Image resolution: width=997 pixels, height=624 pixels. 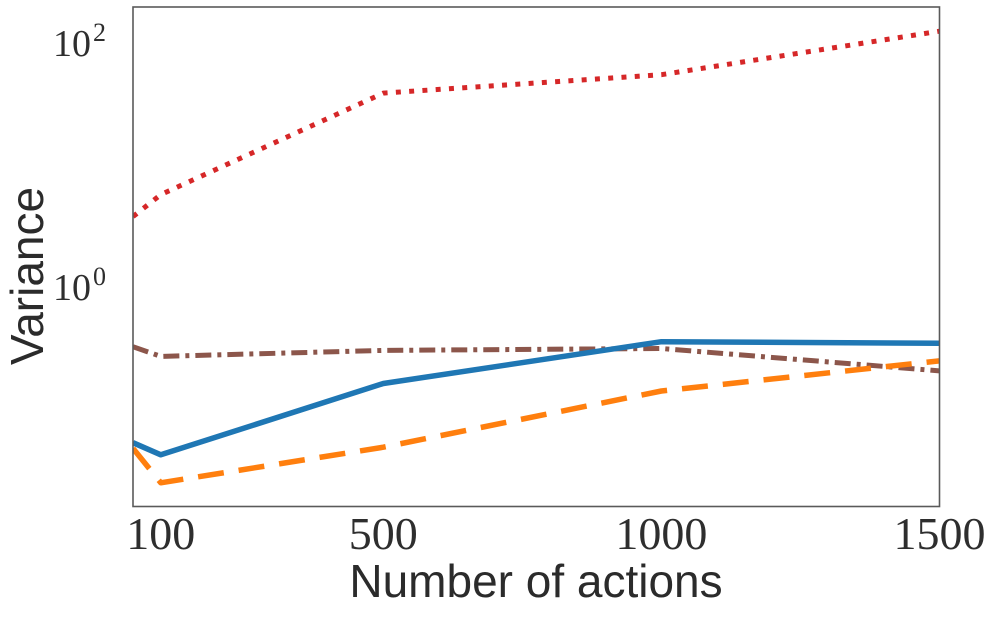 What do you see at coordinates (99, 276) in the screenshot?
I see `y-tick-exponent: 0` at bounding box center [99, 276].